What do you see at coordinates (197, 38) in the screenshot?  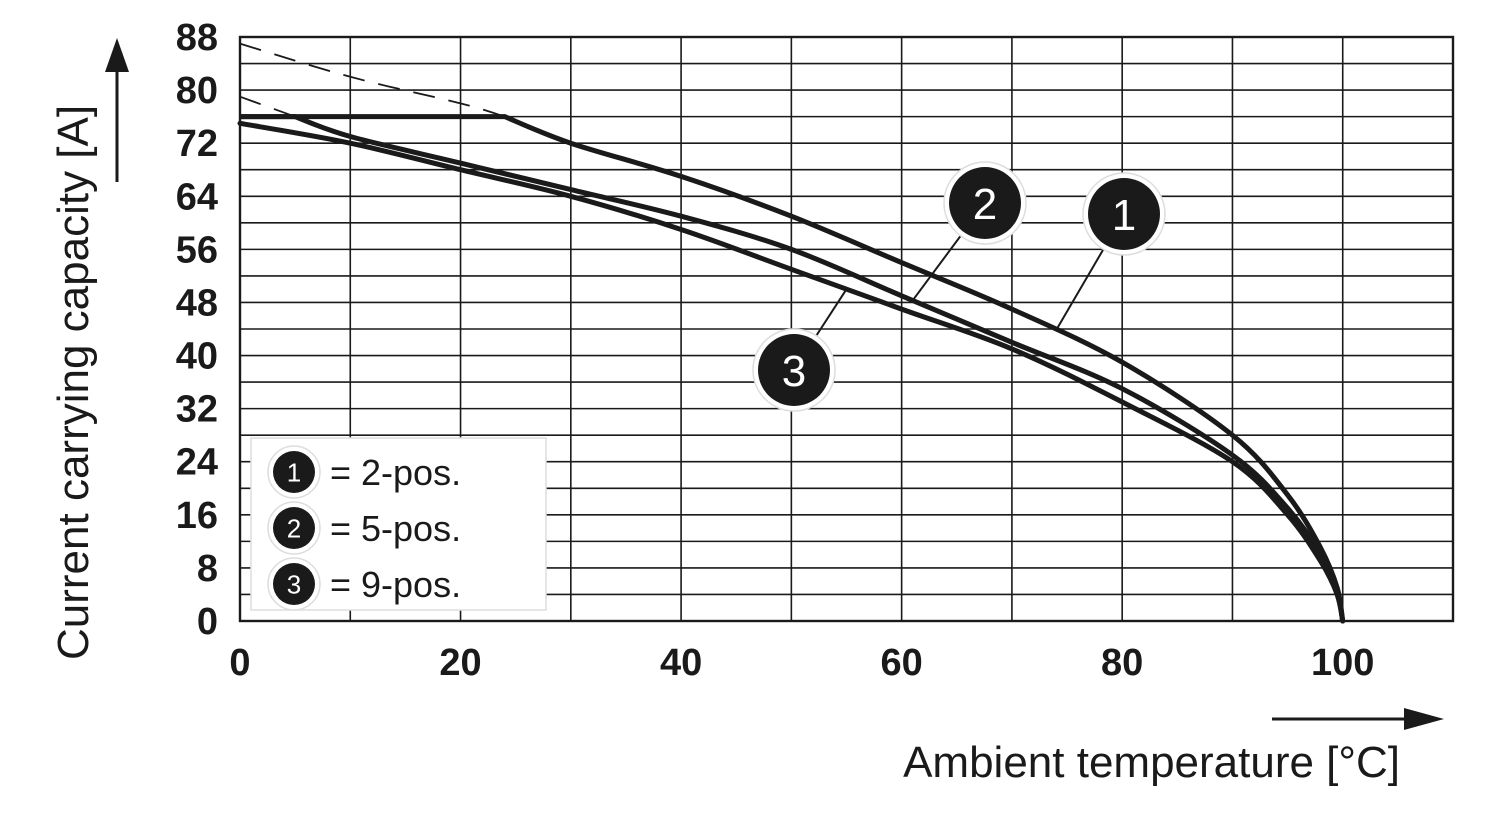 I see `y-tick-label: 88` at bounding box center [197, 38].